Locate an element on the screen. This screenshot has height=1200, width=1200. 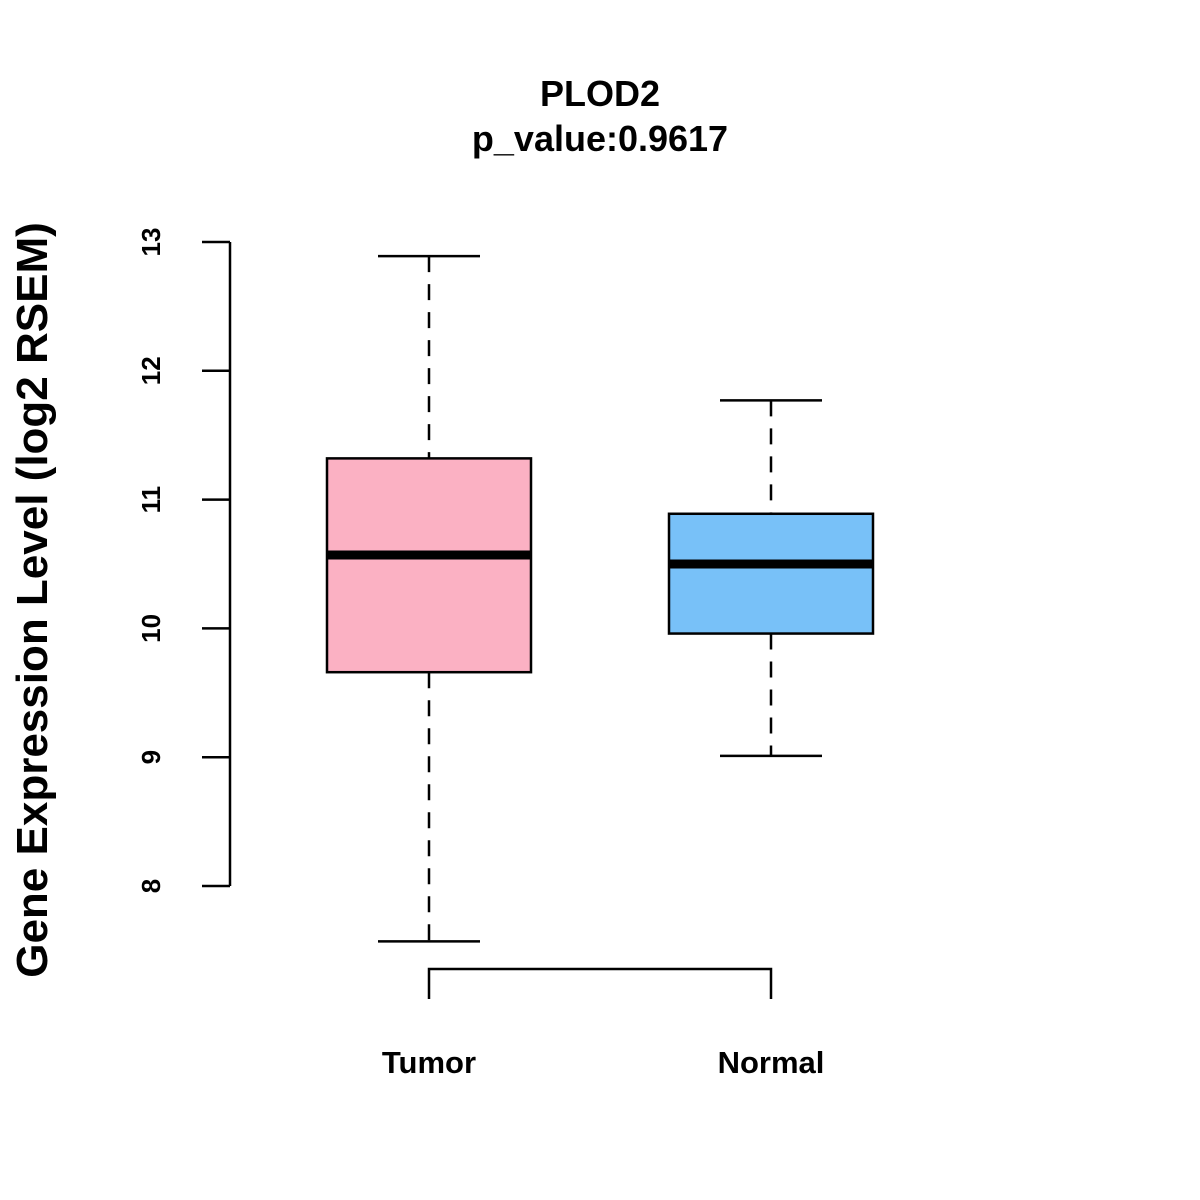
bracket-line is located at coordinates (600, 983).